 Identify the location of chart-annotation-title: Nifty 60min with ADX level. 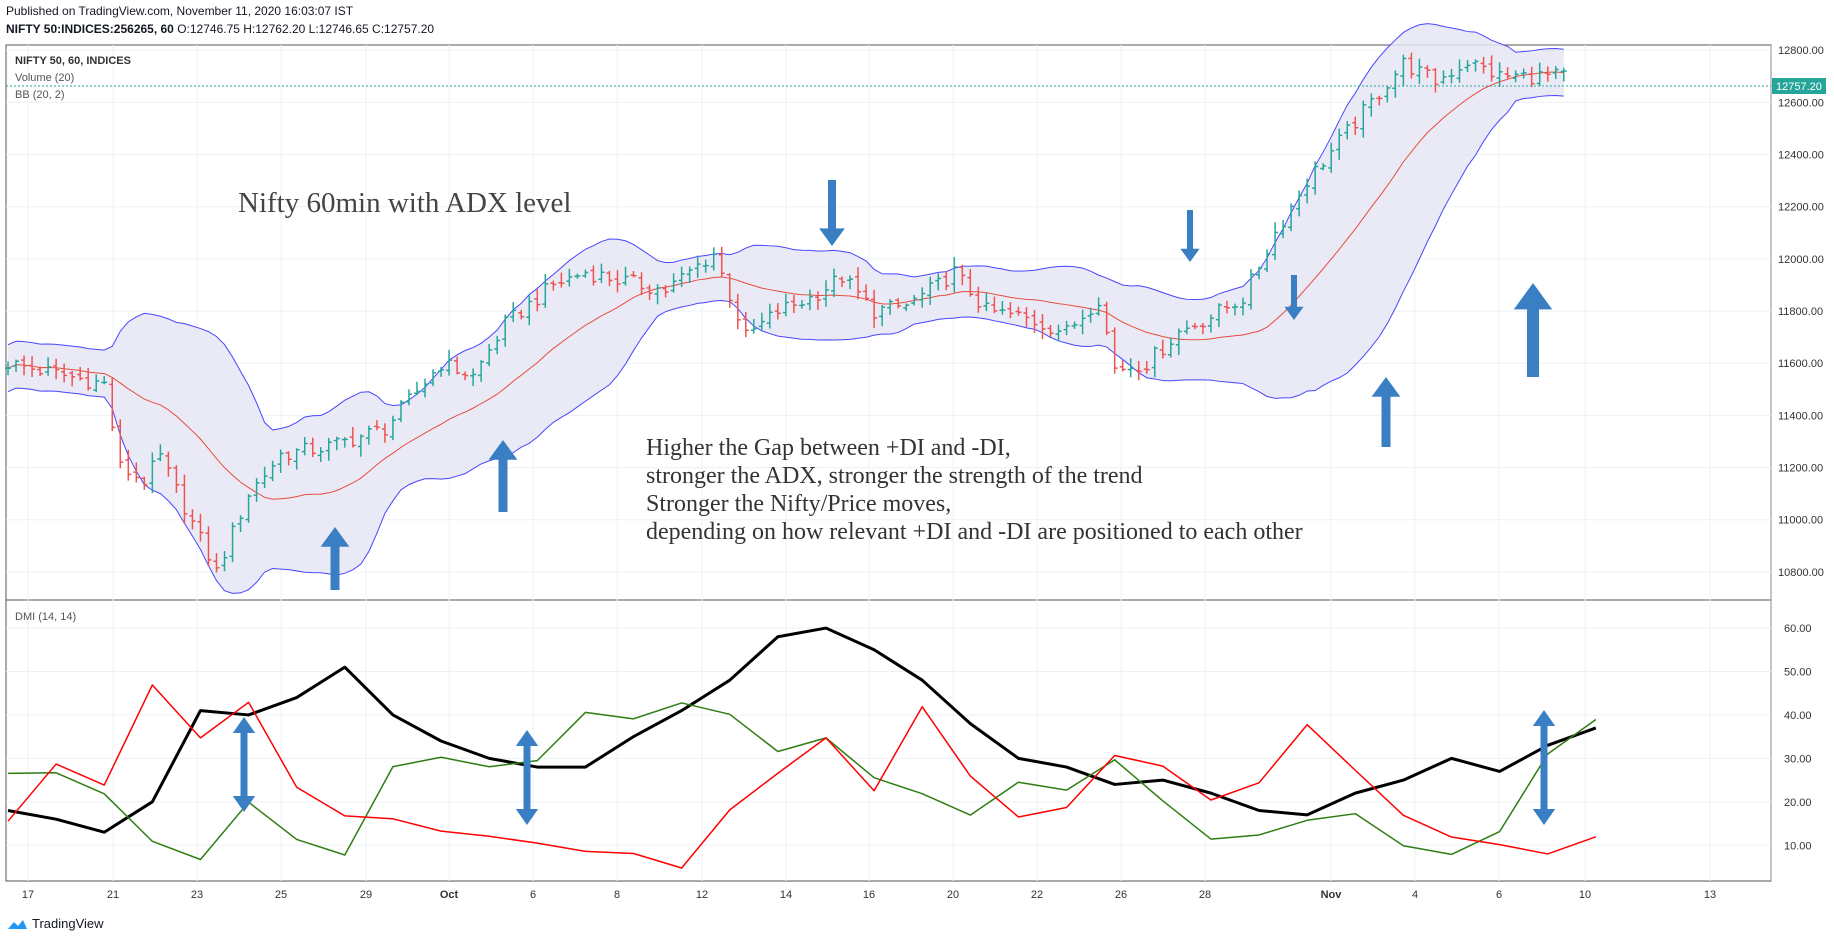
(404, 203).